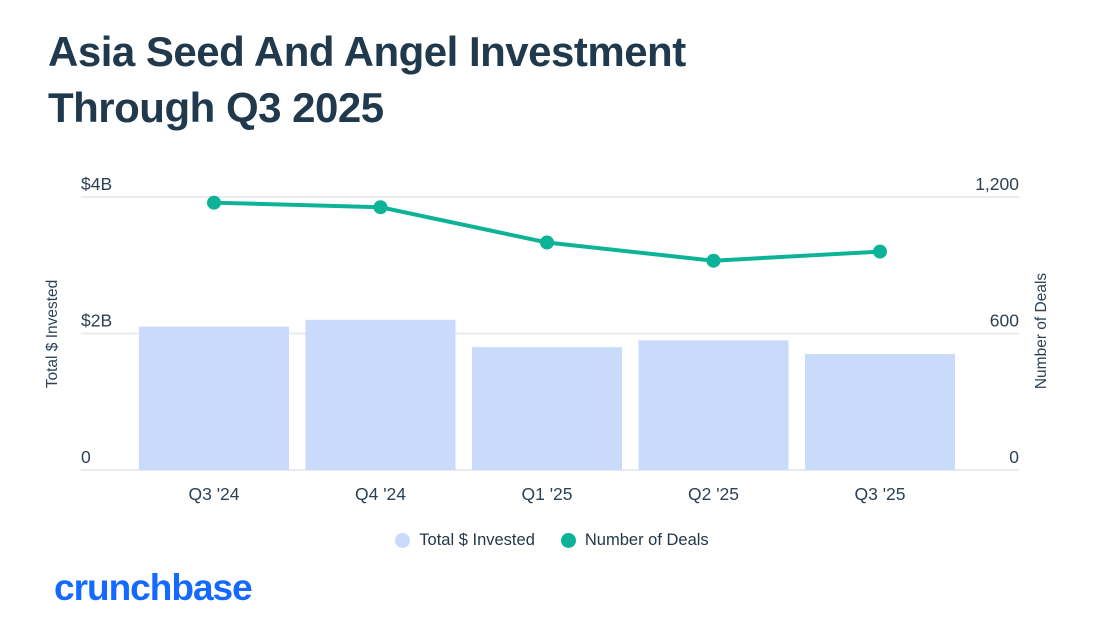 The width and height of the screenshot is (1104, 626). What do you see at coordinates (568, 540) in the screenshot?
I see `legend-swatch-deals` at bounding box center [568, 540].